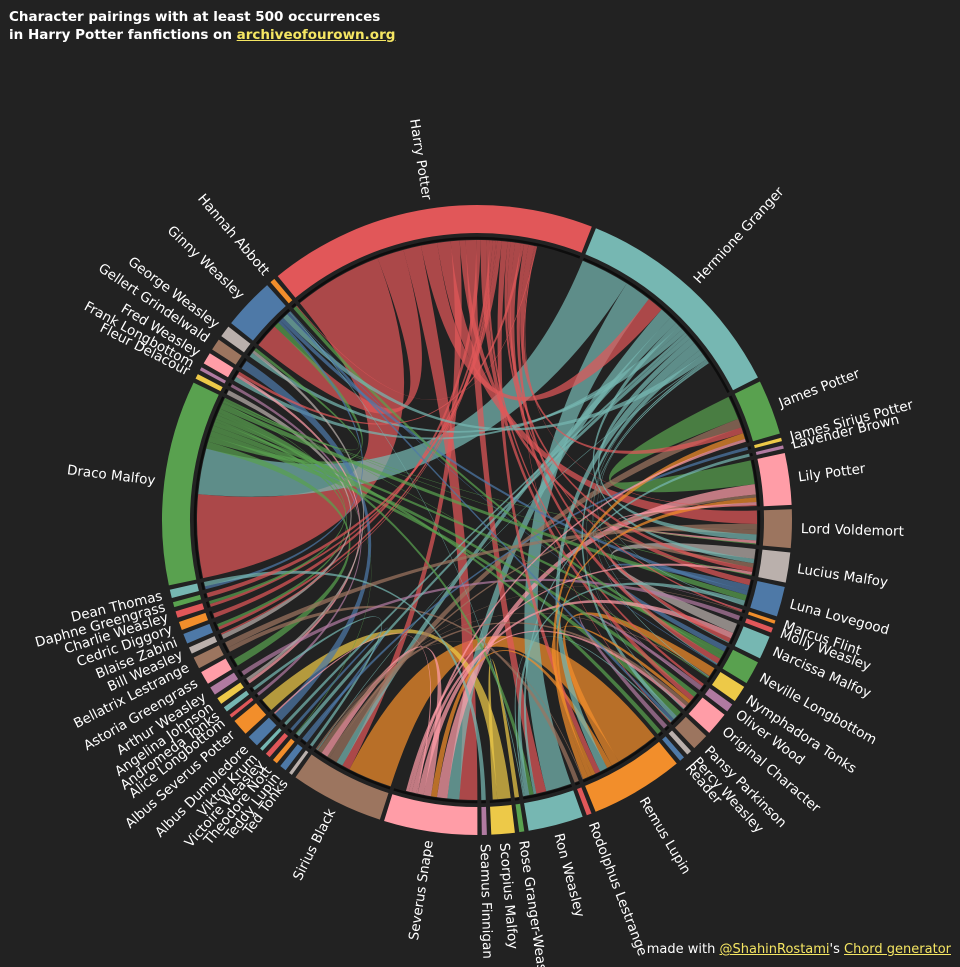  I want to click on ribbon-james-potter--lily-potter, so click(681, 444).